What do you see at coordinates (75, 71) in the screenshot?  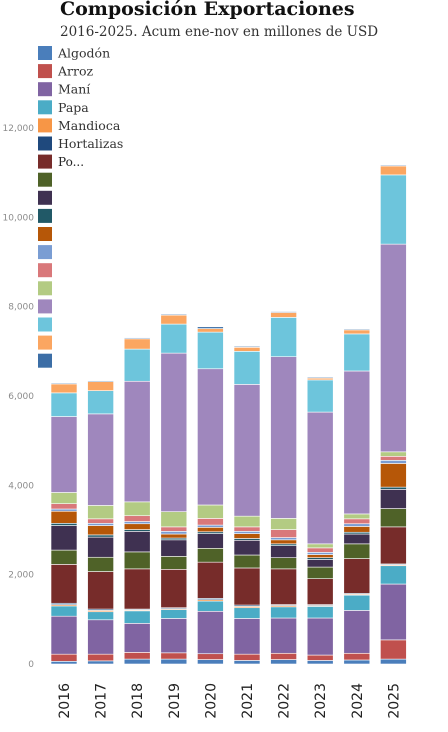 I see `legend-label: Arroz` at bounding box center [75, 71].